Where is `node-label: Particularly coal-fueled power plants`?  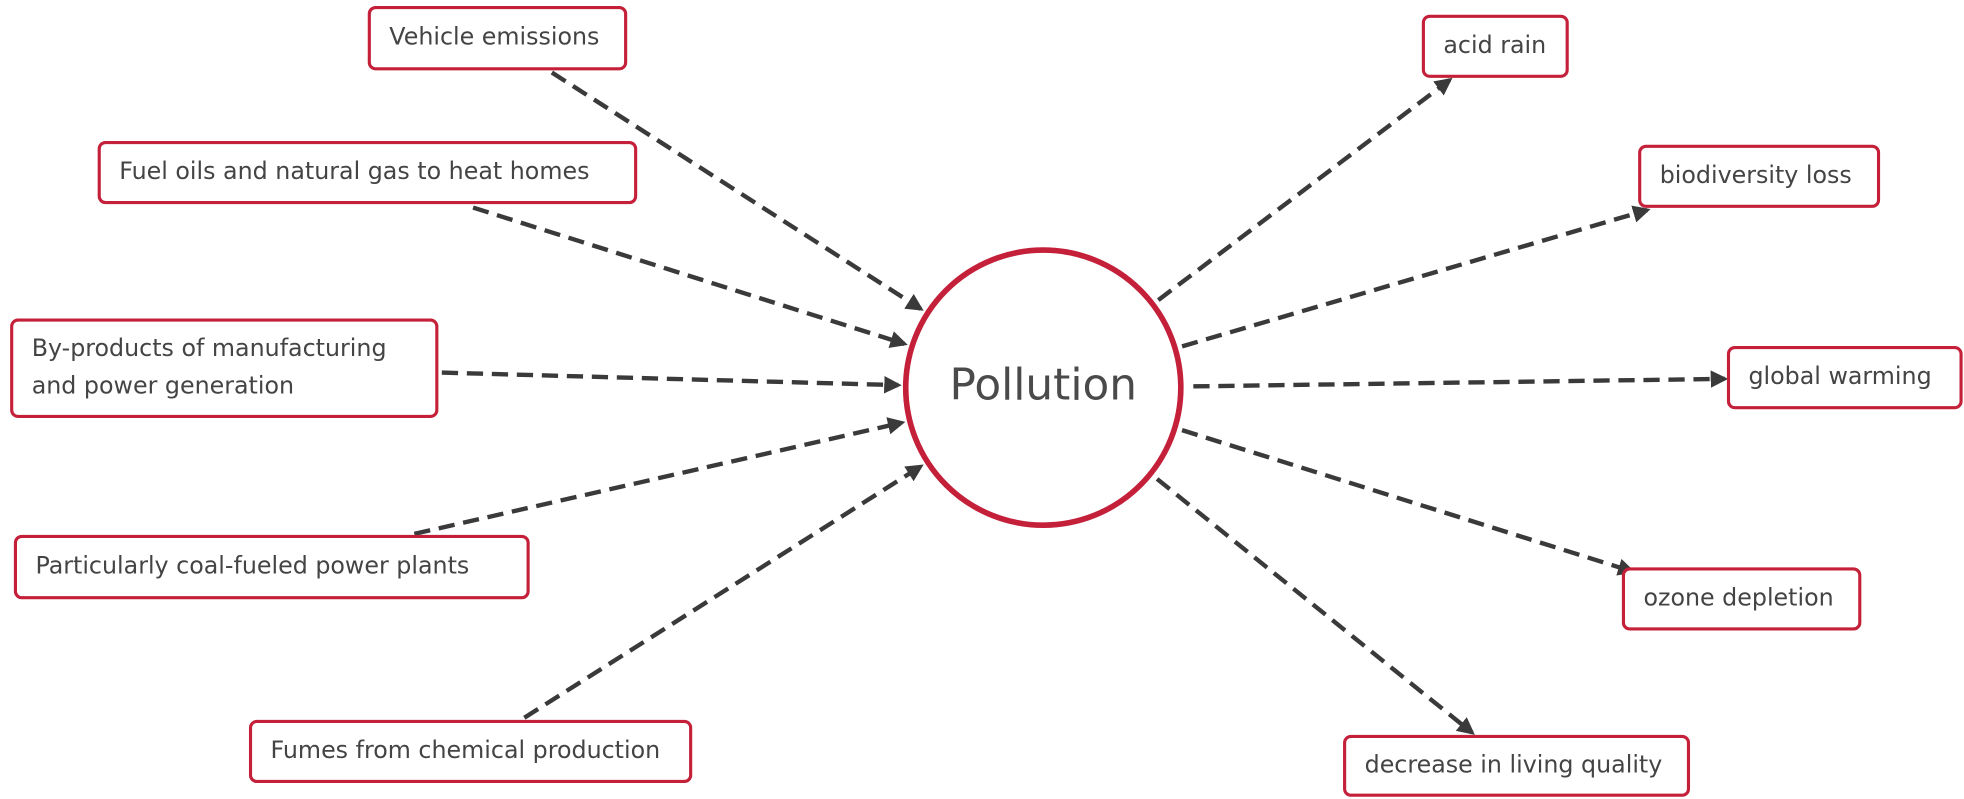
node-label: Particularly coal-fueled power plants is located at coordinates (252, 566).